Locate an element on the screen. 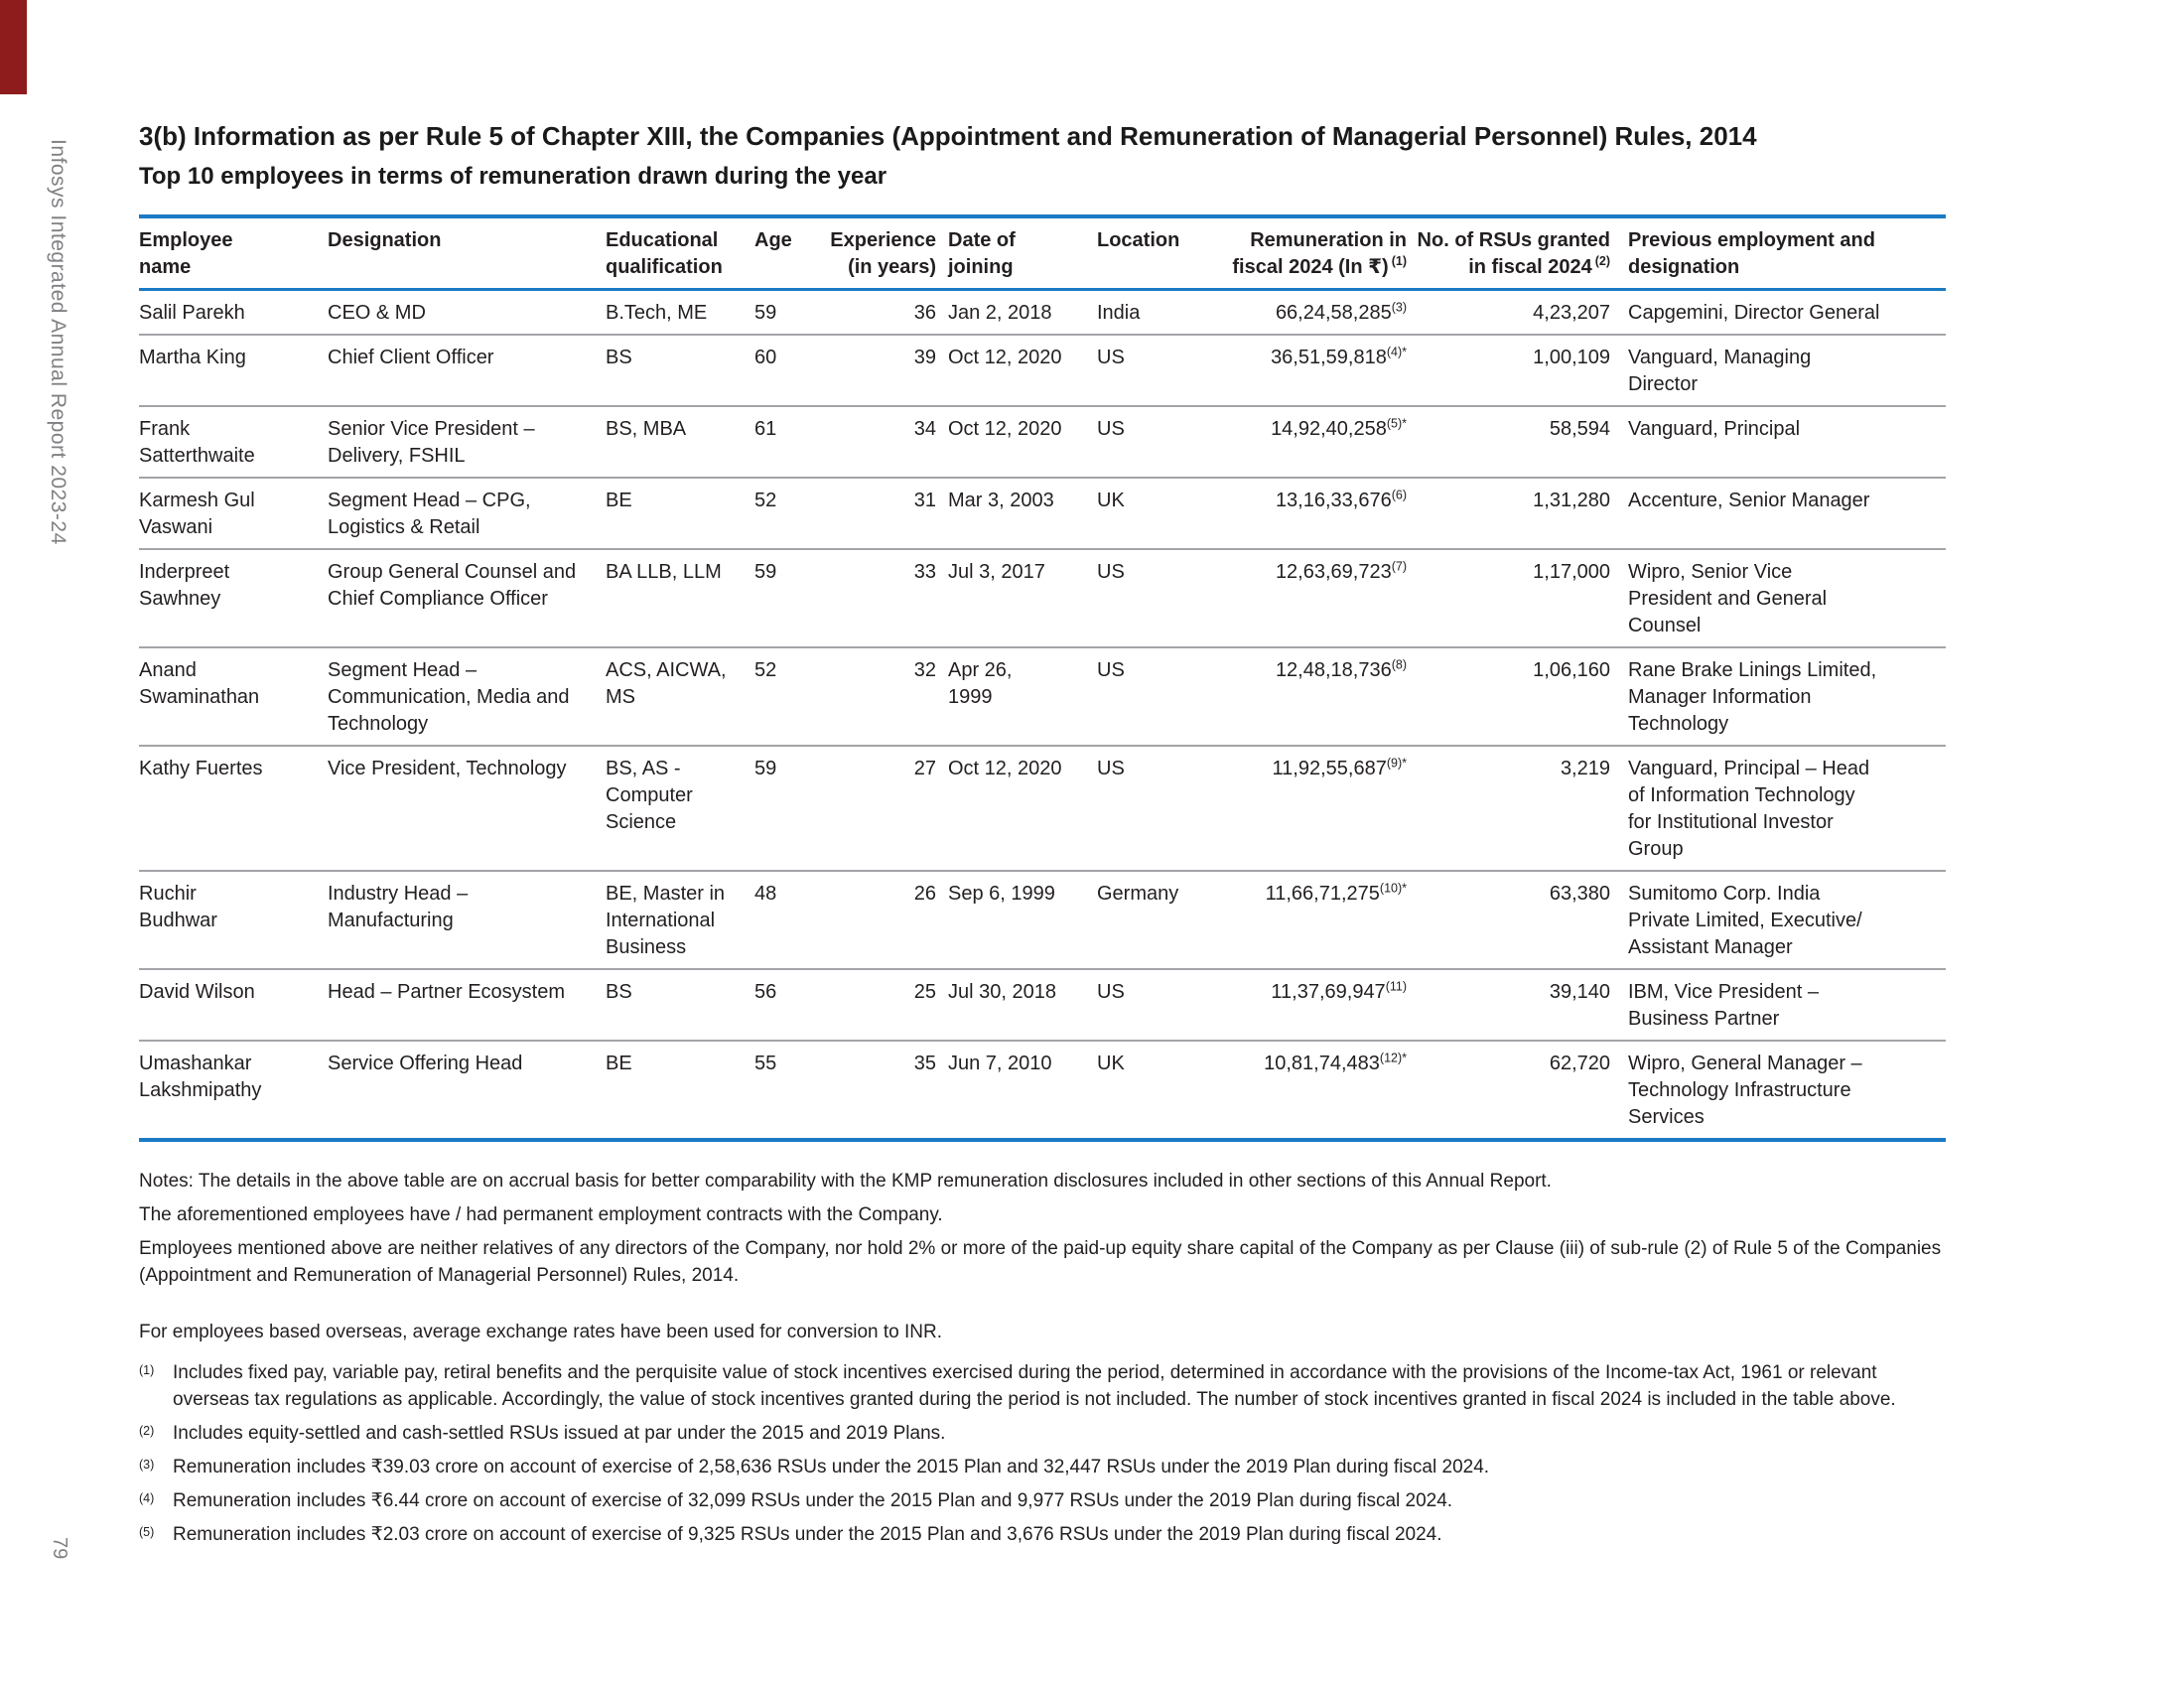 The width and height of the screenshot is (2184, 1688). cell-age: 59 is located at coordinates (765, 768).